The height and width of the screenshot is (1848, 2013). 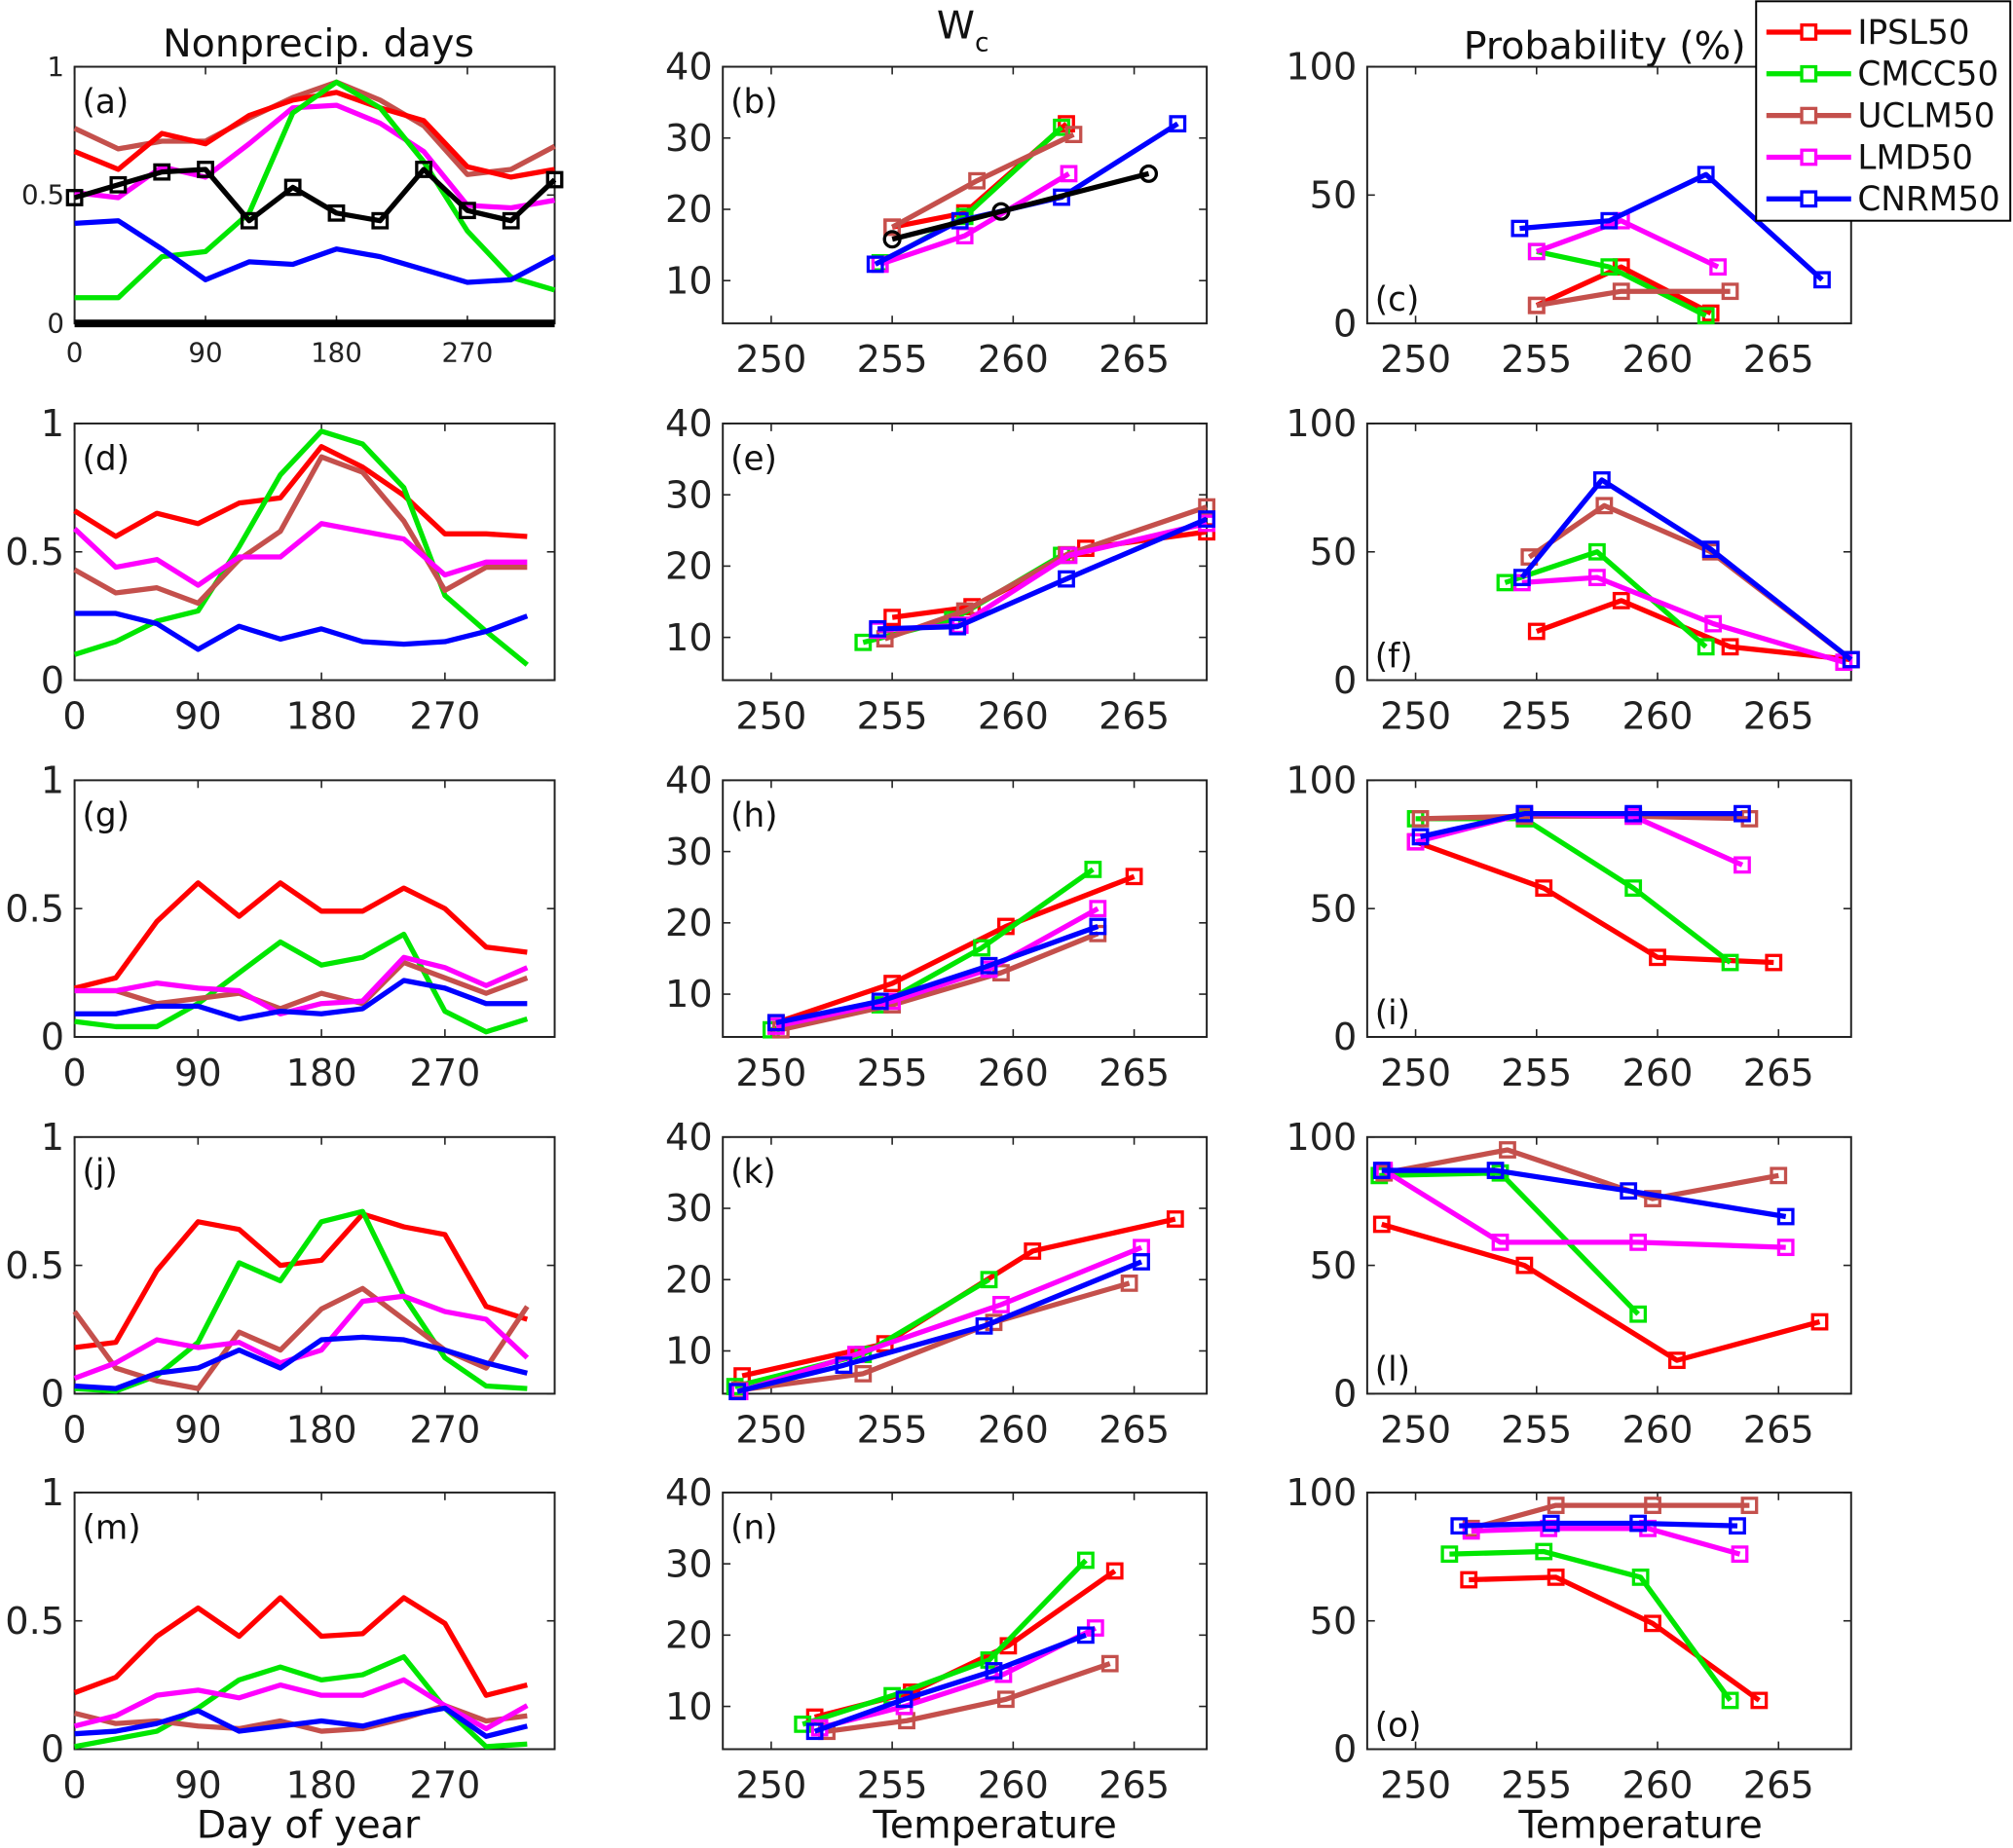 I want to click on panel-label: (b), so click(x=753, y=102).